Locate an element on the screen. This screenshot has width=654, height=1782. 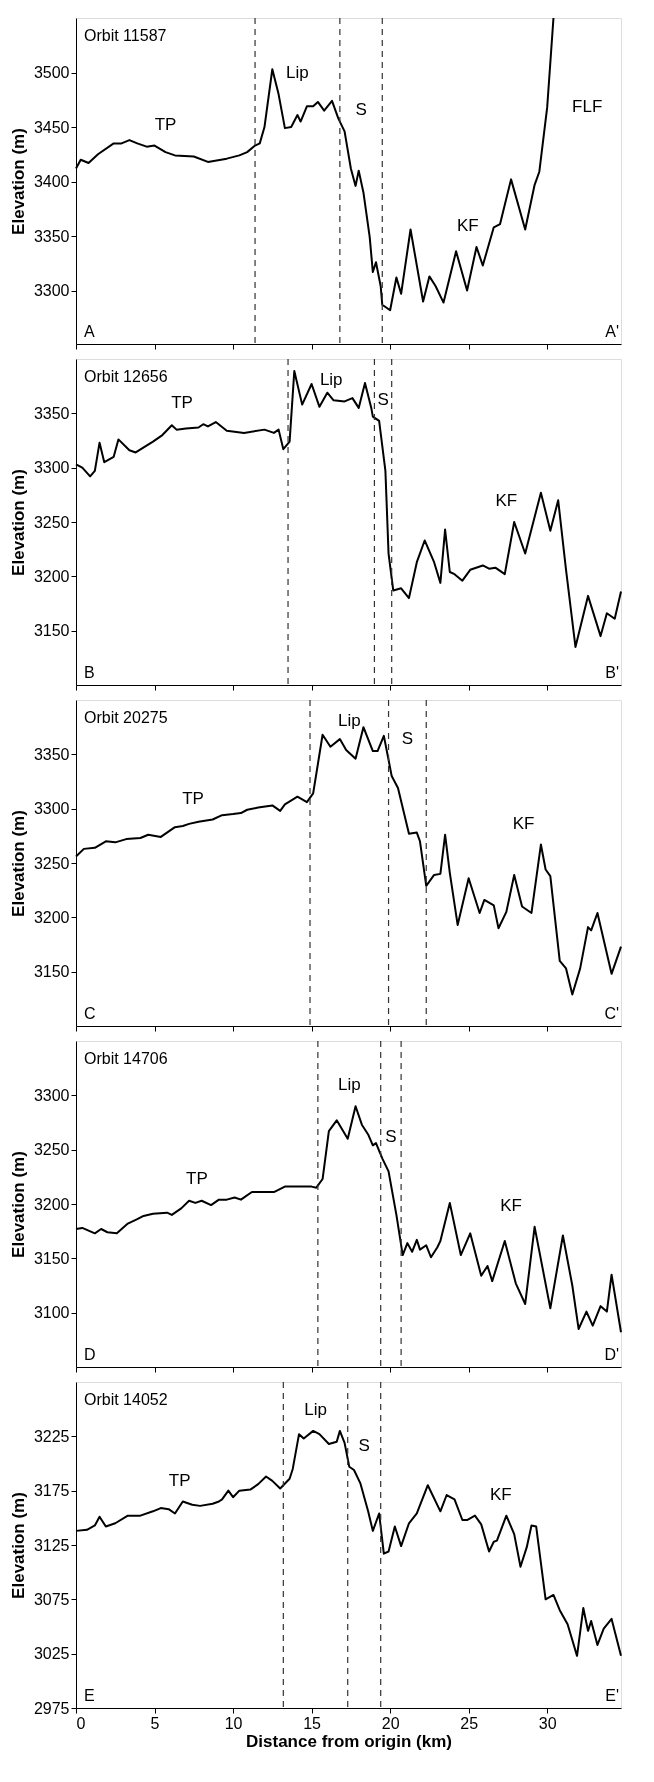
text: Orbit 20275 is located at coordinates (126, 717).